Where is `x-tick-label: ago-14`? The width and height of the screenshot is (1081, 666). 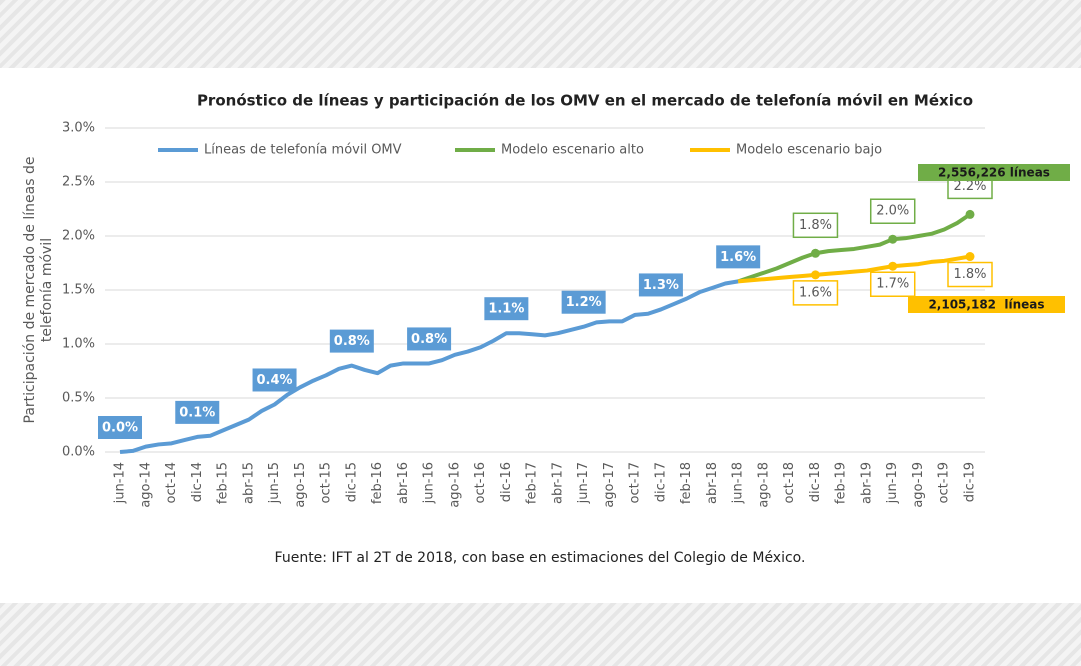 x-tick-label: ago-14 is located at coordinates (145, 485).